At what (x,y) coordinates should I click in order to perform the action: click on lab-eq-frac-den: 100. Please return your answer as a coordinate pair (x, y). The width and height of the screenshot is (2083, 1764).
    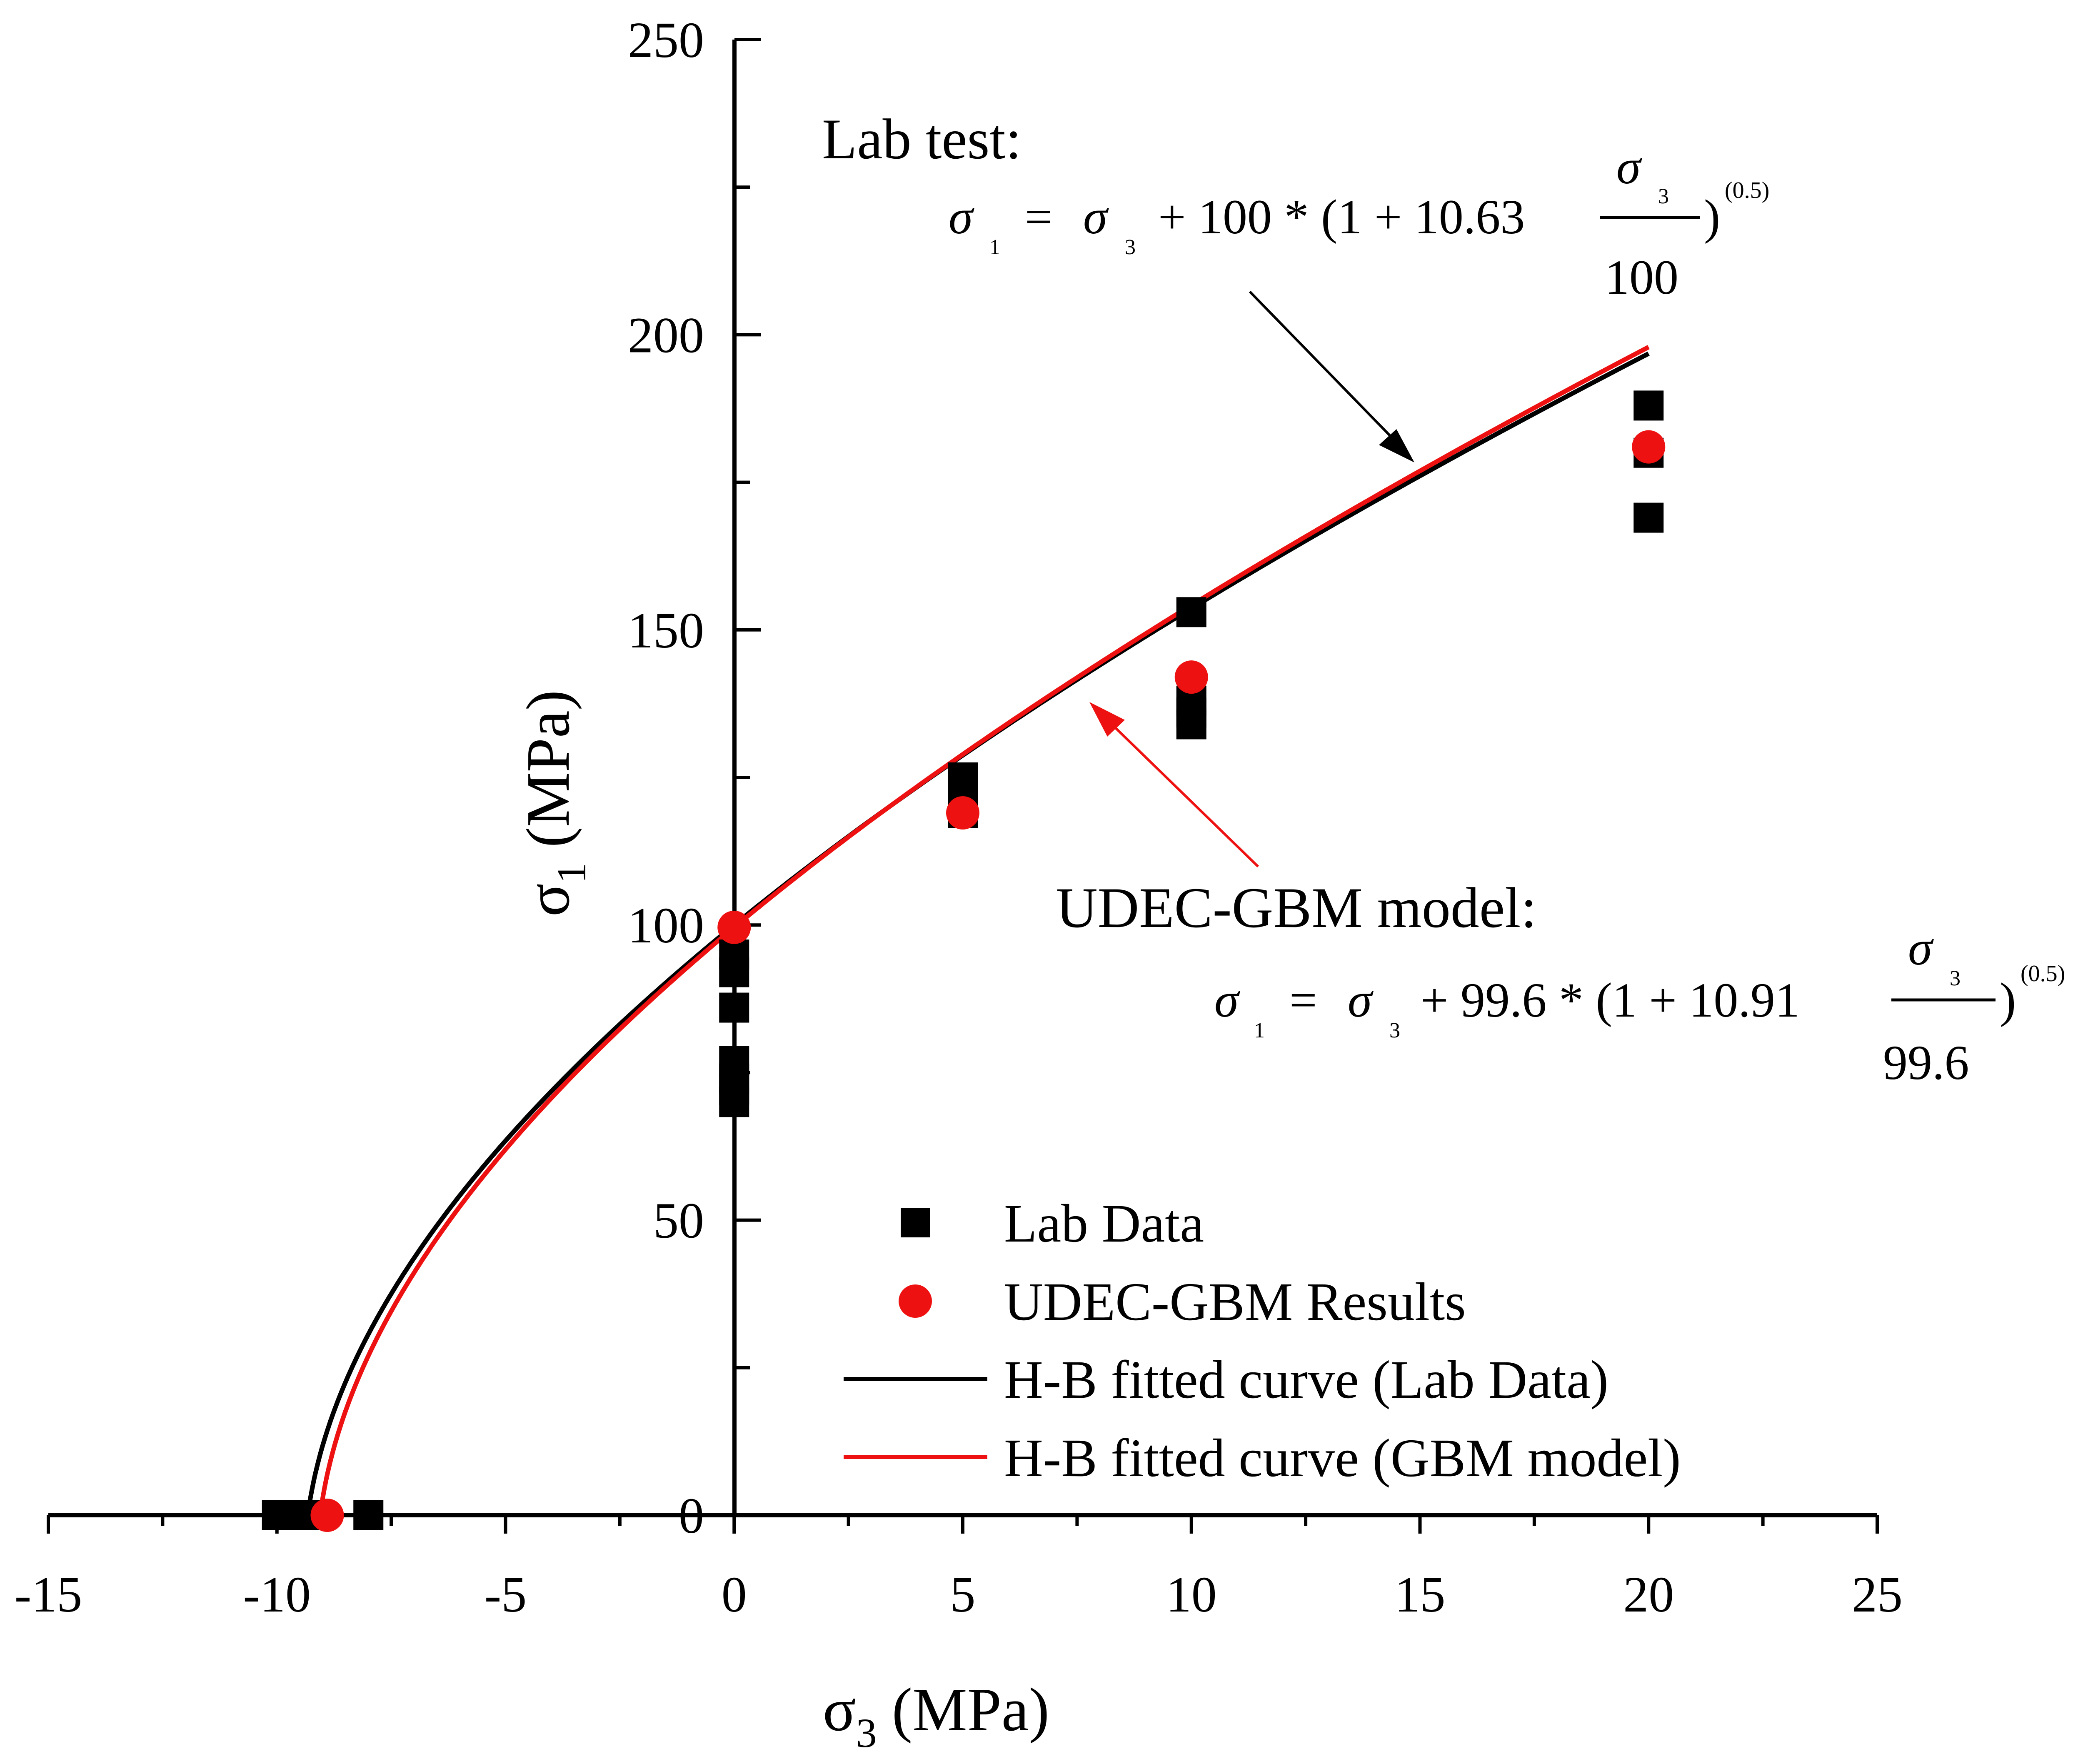
    Looking at the image, I should click on (1642, 277).